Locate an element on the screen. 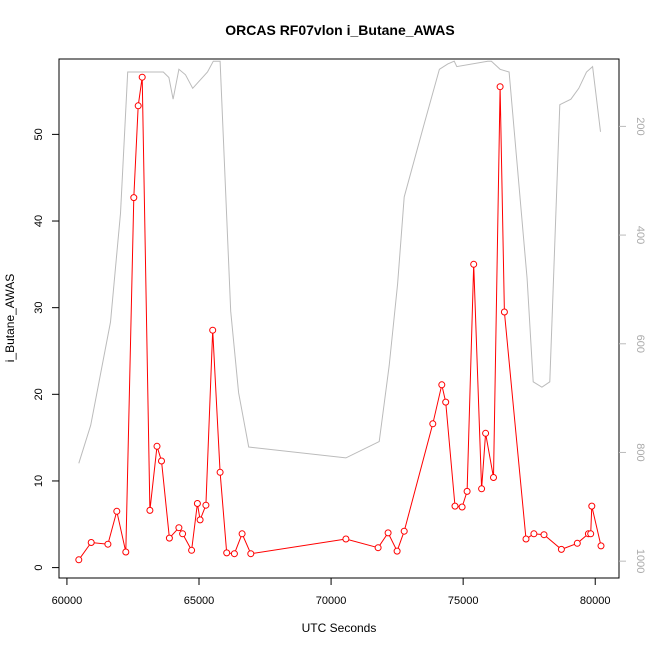 The width and height of the screenshot is (650, 650). right-y-tick-label: 200 is located at coordinates (640, 126).